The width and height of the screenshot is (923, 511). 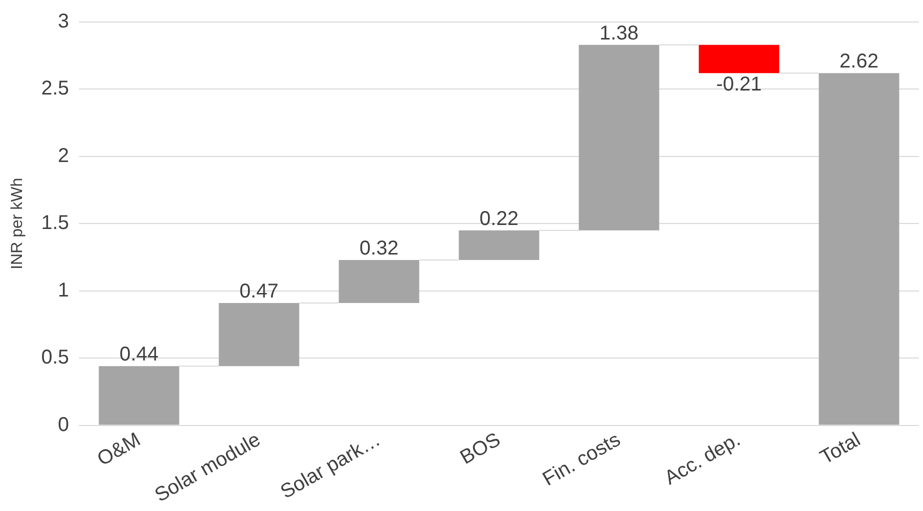 What do you see at coordinates (119, 449) in the screenshot?
I see `x-tick-label: O&M` at bounding box center [119, 449].